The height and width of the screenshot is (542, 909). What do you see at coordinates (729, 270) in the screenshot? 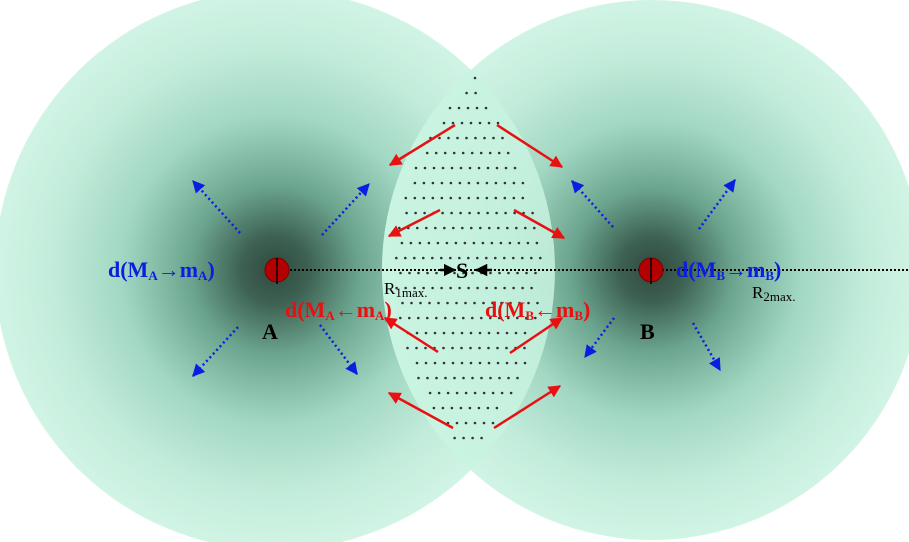
I see `label-d-out-b: d(MB→mB)` at bounding box center [729, 270].